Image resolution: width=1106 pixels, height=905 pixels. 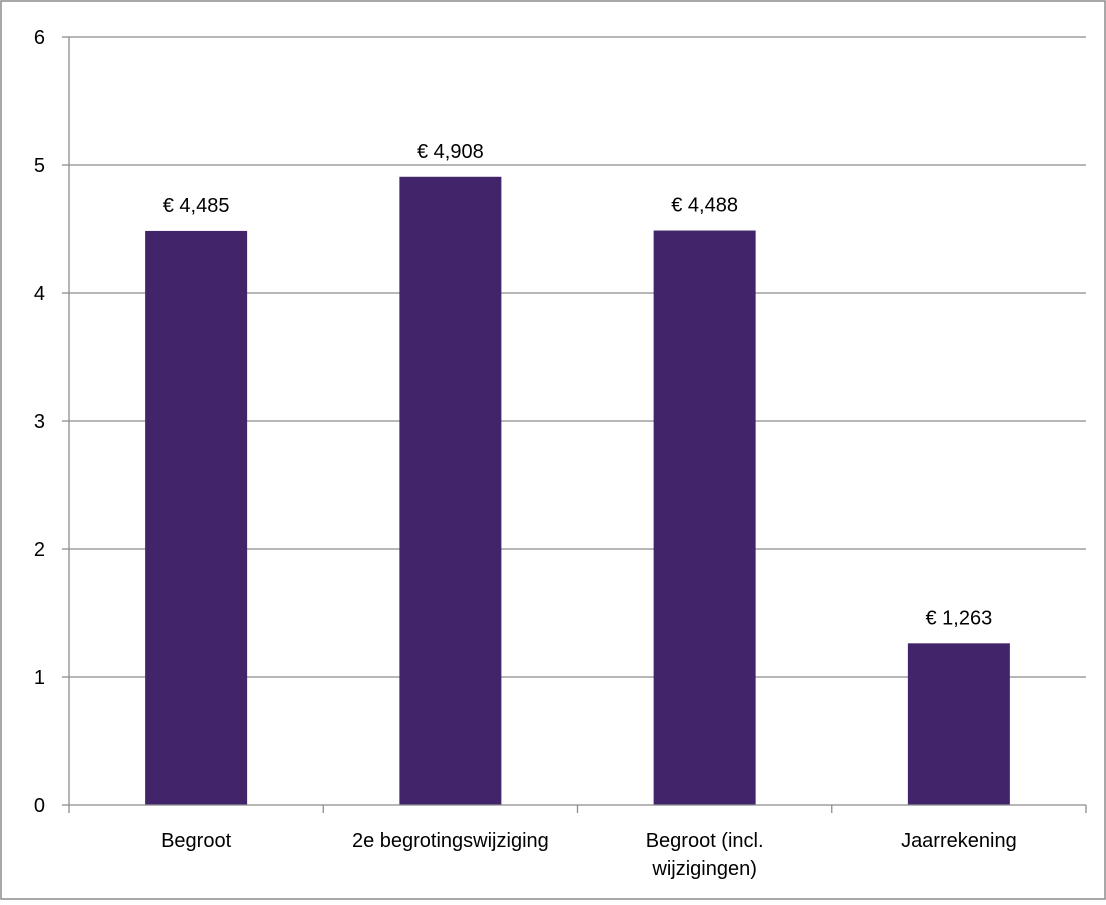 I want to click on x-tick-label-line: wijzigingen), so click(x=704, y=869).